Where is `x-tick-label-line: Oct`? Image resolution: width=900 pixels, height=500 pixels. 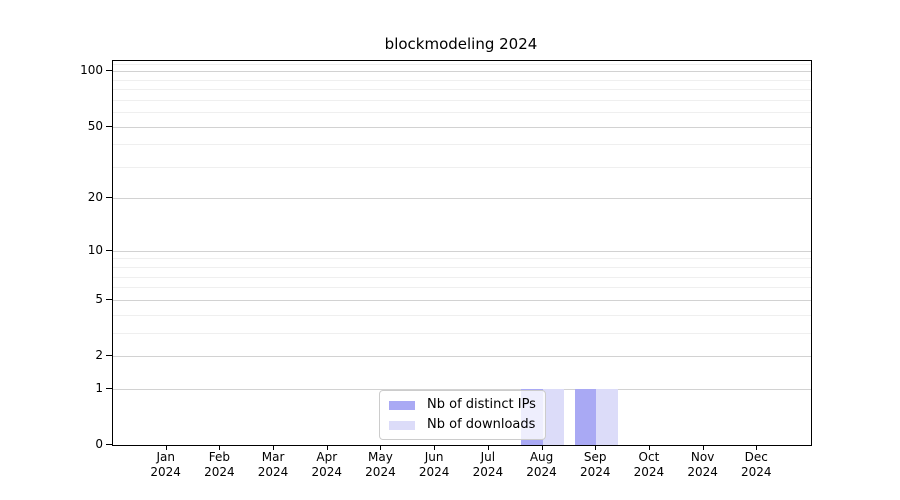
x-tick-label-line: Oct is located at coordinates (649, 457).